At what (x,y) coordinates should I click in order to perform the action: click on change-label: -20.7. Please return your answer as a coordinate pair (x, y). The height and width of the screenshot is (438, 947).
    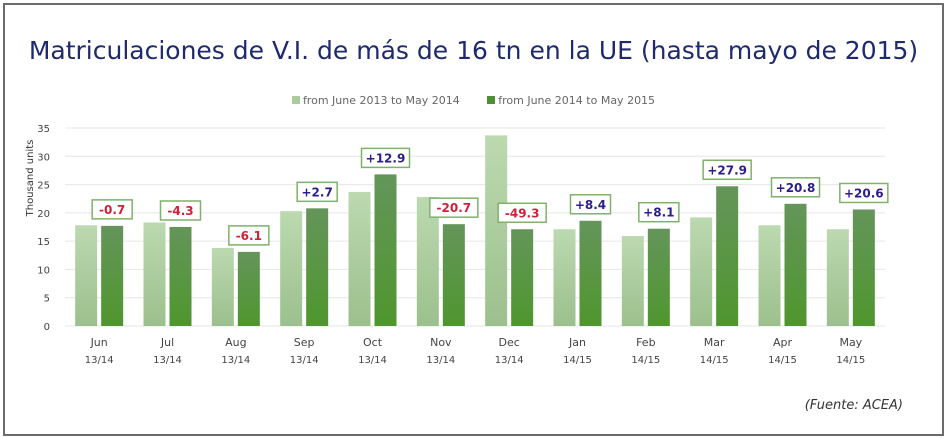
    Looking at the image, I should click on (454, 208).